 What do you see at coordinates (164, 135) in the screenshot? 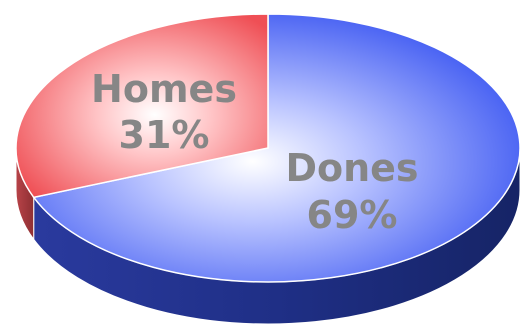
I see `slice-value-homes: 31%` at bounding box center [164, 135].